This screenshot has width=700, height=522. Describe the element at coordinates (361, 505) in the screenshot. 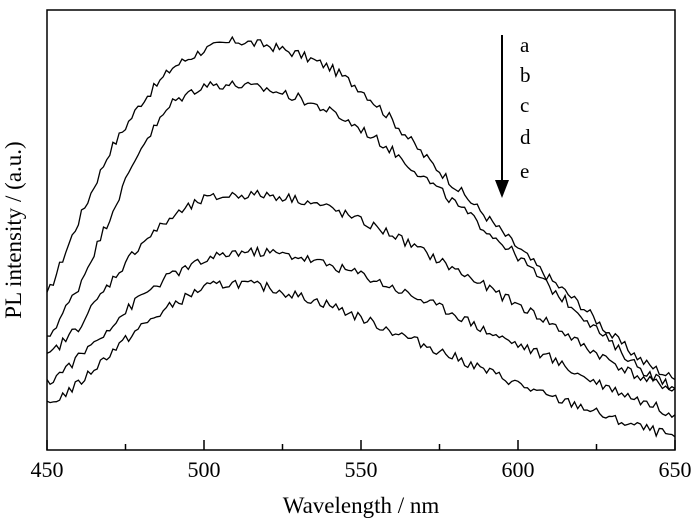

I see `x-axis-title: Wavelength / nm` at that location.